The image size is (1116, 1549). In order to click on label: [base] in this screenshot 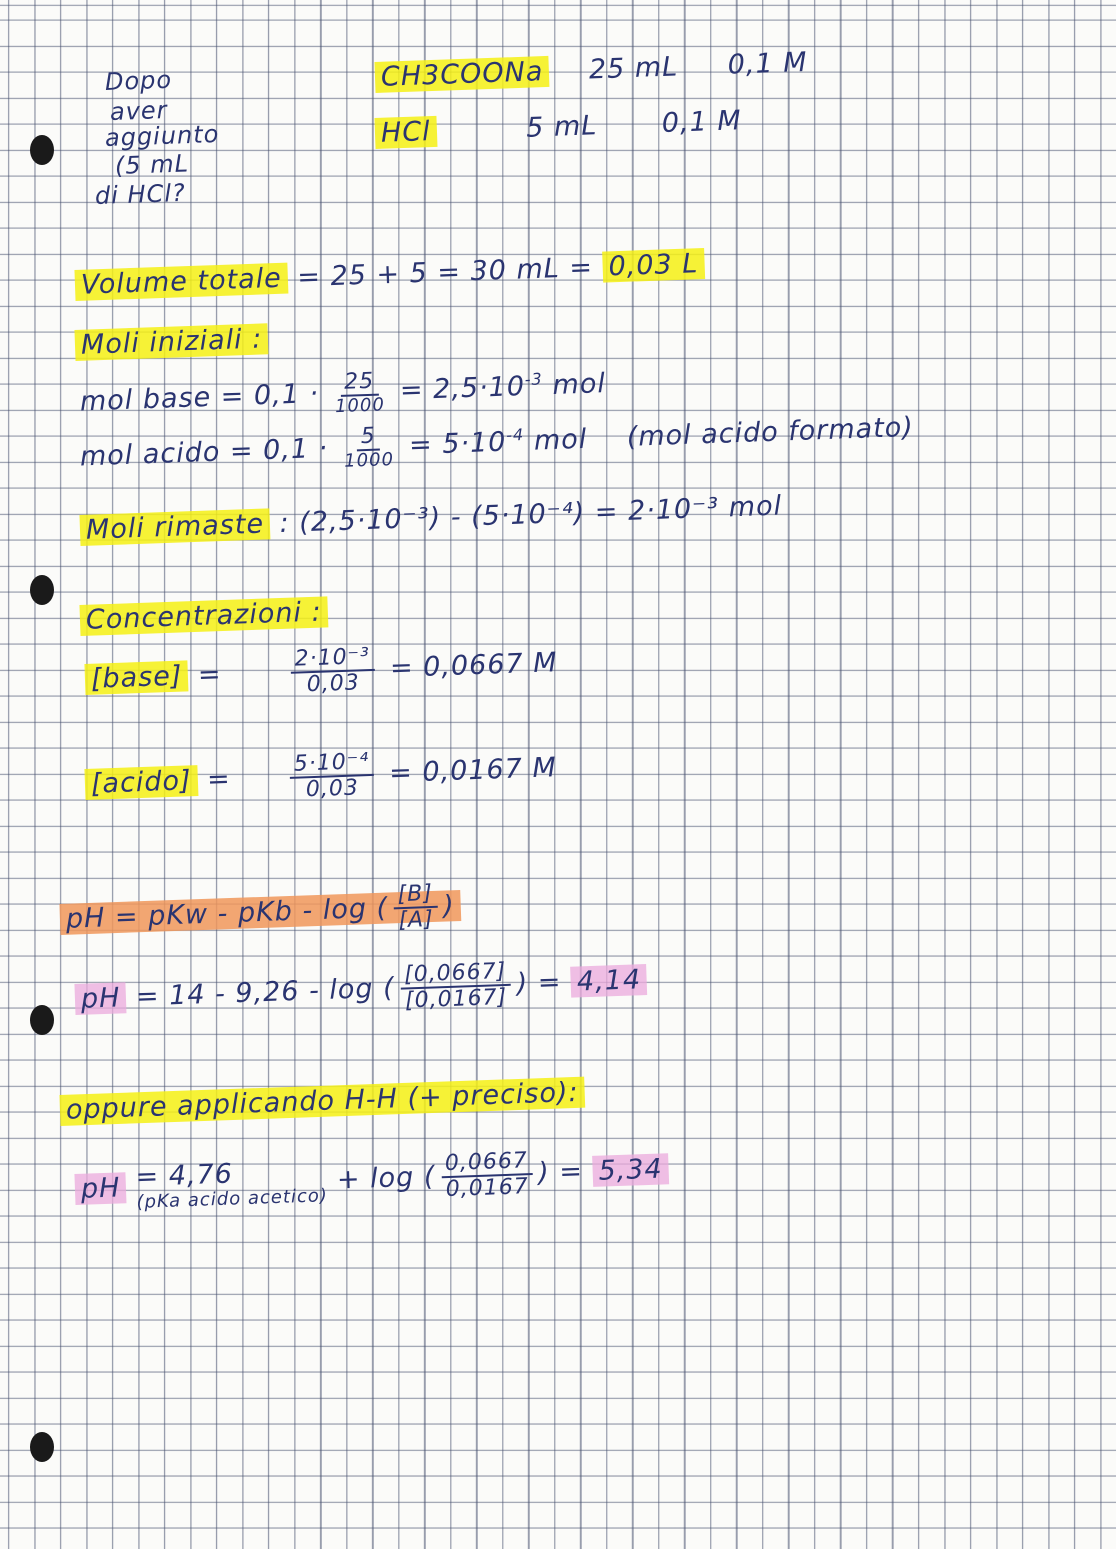, I will do `click(136, 677)`.